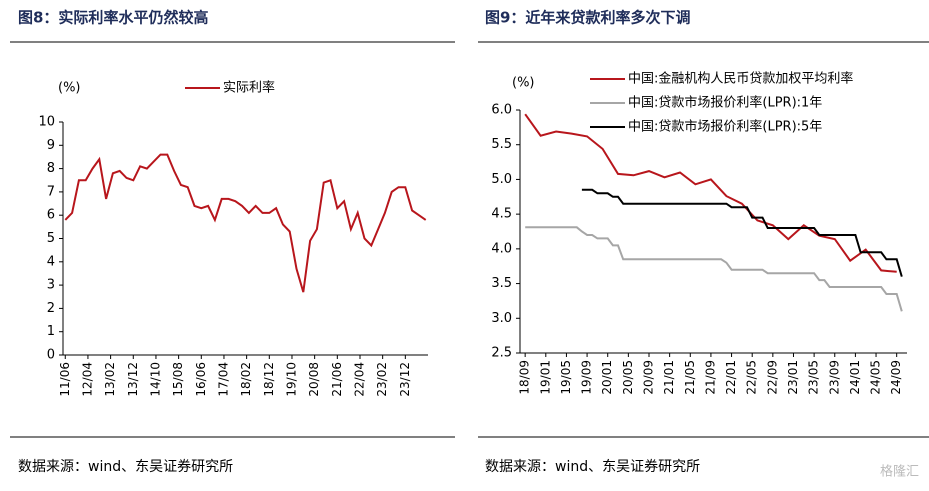 The width and height of the screenshot is (929, 491). I want to click on x-tick-label: 13/02, so click(110, 379).